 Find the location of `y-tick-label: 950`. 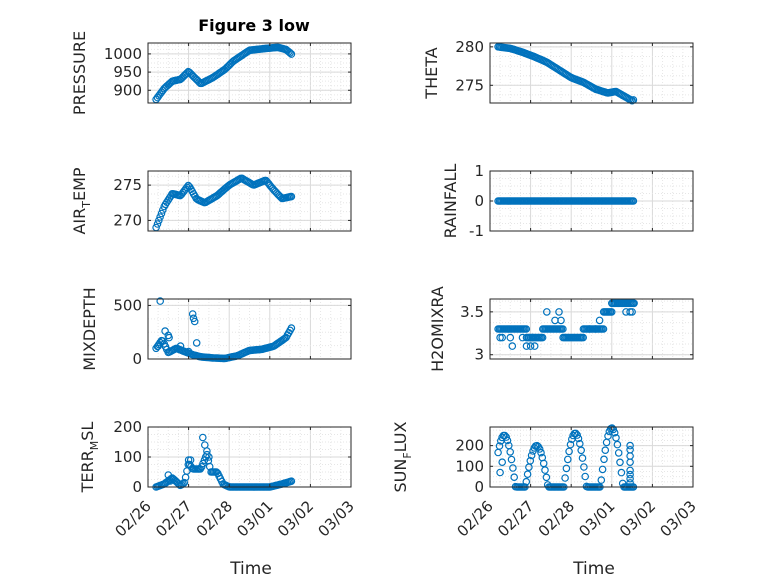

y-tick-label: 950 is located at coordinates (127, 72).